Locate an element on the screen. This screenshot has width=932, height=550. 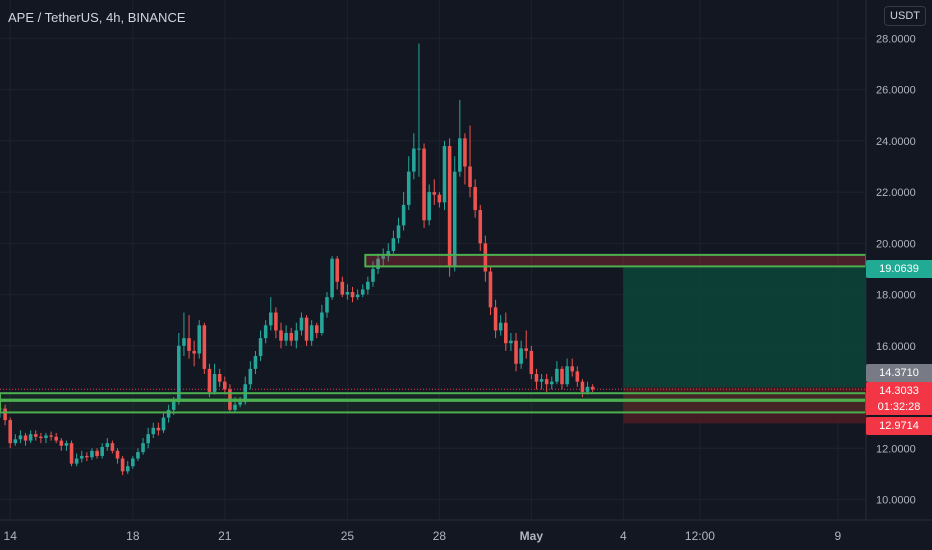
symbol-title: APE / TetherUS, 4h, BINANCE is located at coordinates (97, 17).